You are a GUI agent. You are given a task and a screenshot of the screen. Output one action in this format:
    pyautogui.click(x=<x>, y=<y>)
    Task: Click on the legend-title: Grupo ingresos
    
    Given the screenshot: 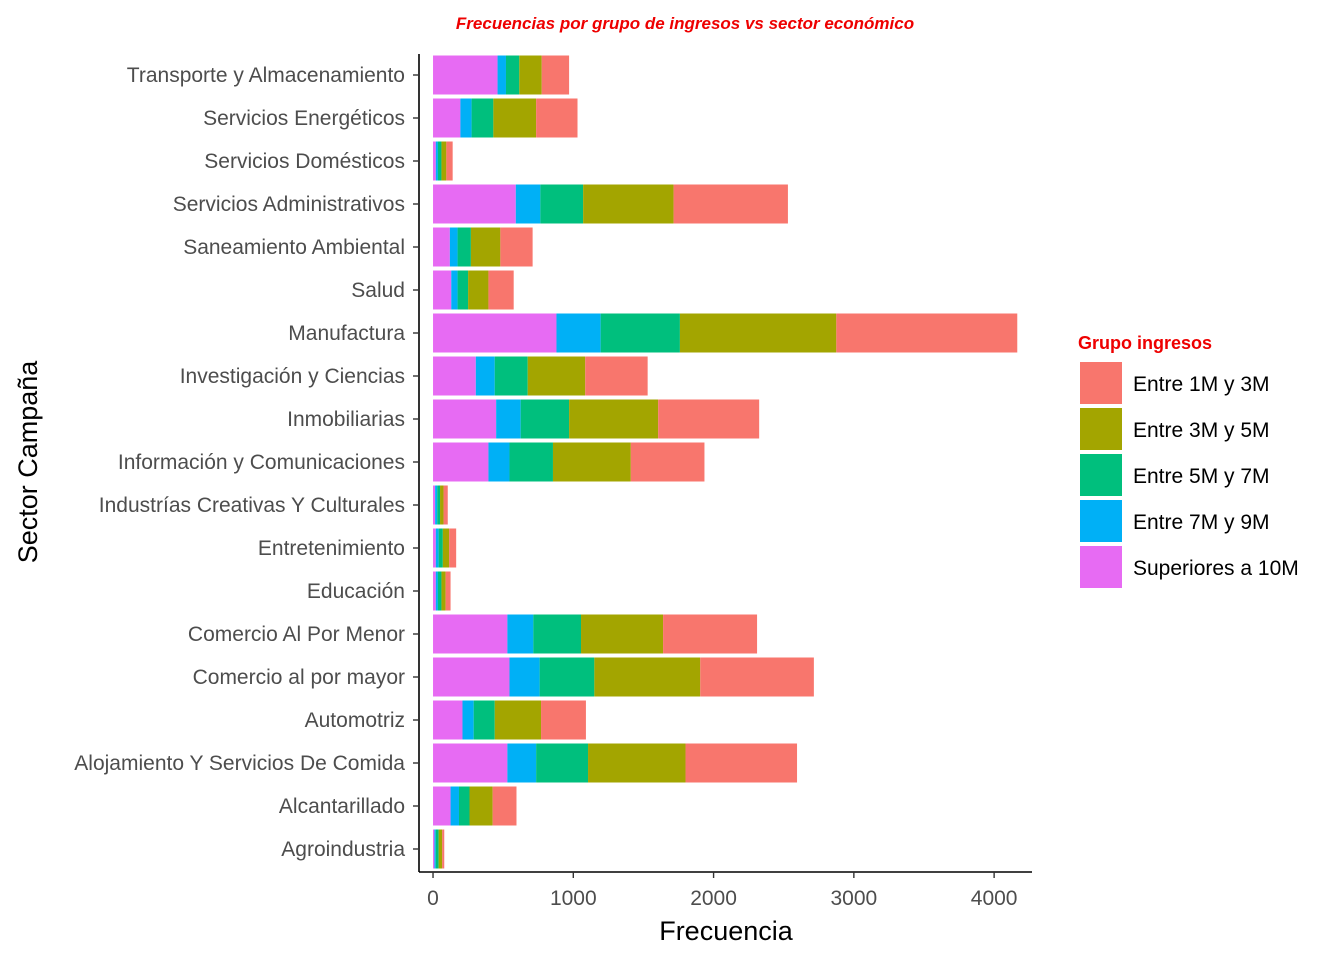 What is the action you would take?
    pyautogui.click(x=1145, y=343)
    